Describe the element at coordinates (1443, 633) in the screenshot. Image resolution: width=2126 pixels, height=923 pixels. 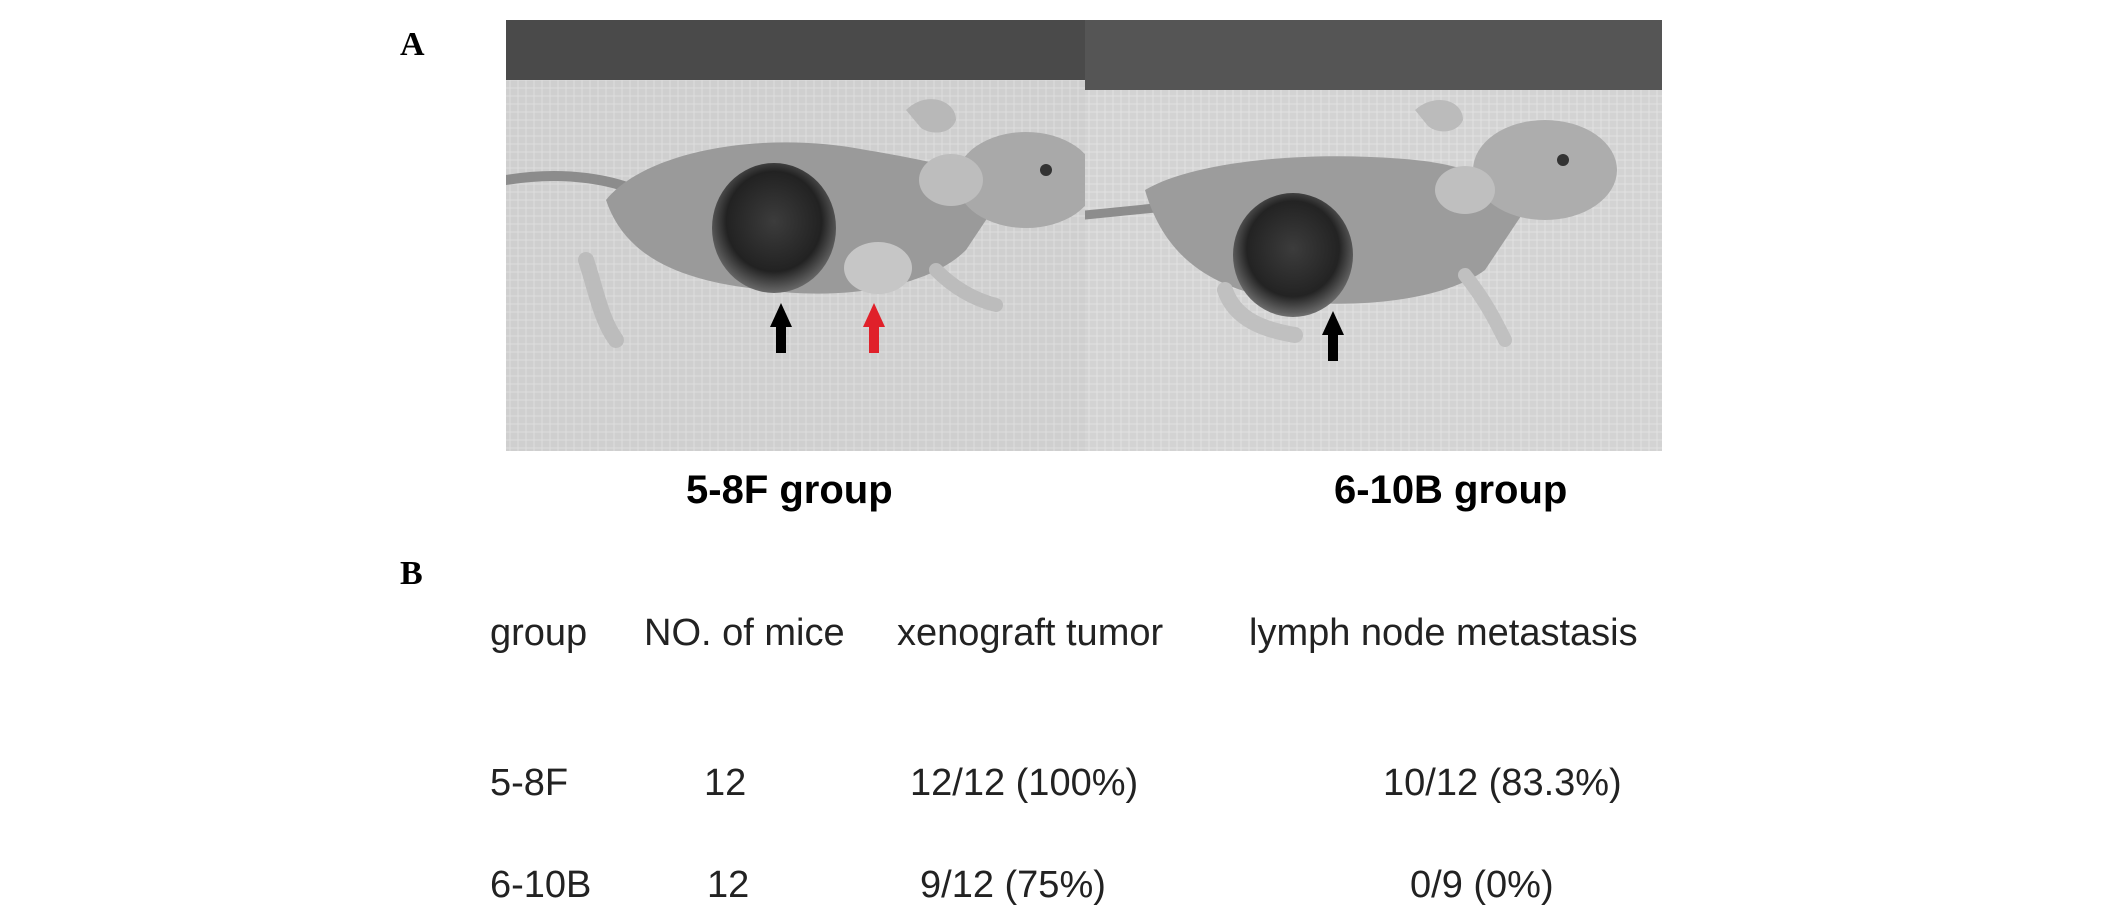
I see `table-header-metastasis: lymph node metastasis` at that location.